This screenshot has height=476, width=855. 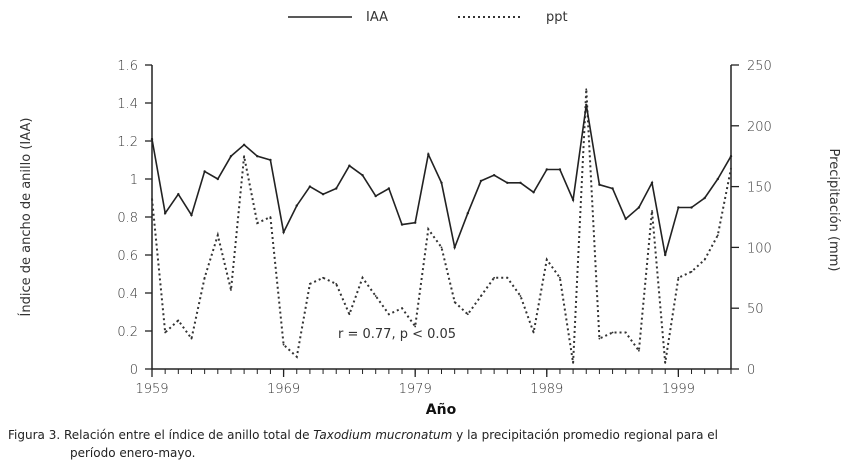 I want to click on legend-iaa-label: IAA, so click(x=377, y=17).